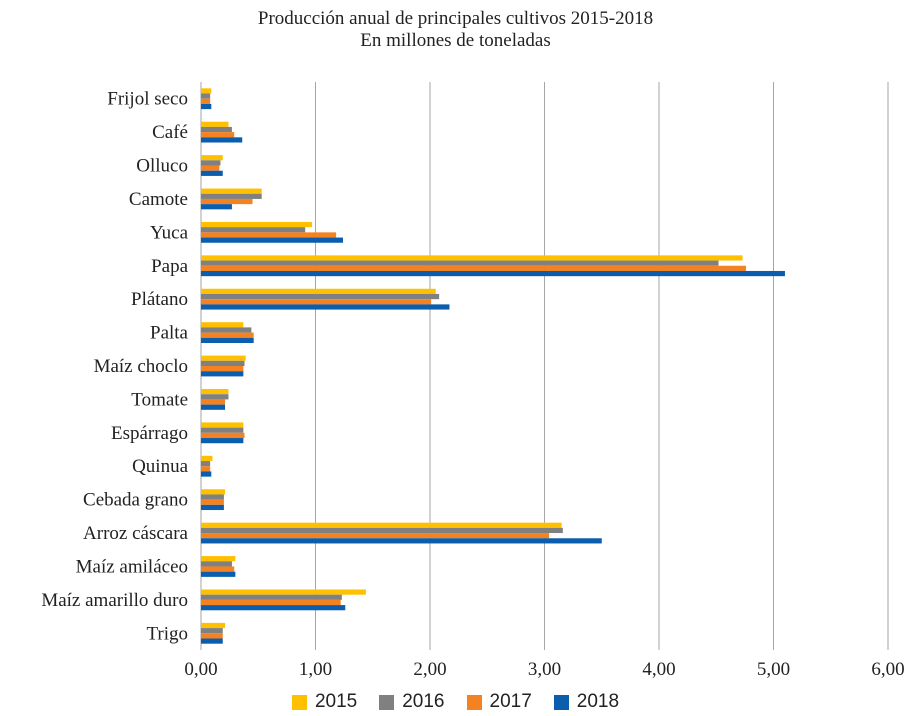  What do you see at coordinates (336, 701) in the screenshot?
I see `legend-label-2015: 2015` at bounding box center [336, 701].